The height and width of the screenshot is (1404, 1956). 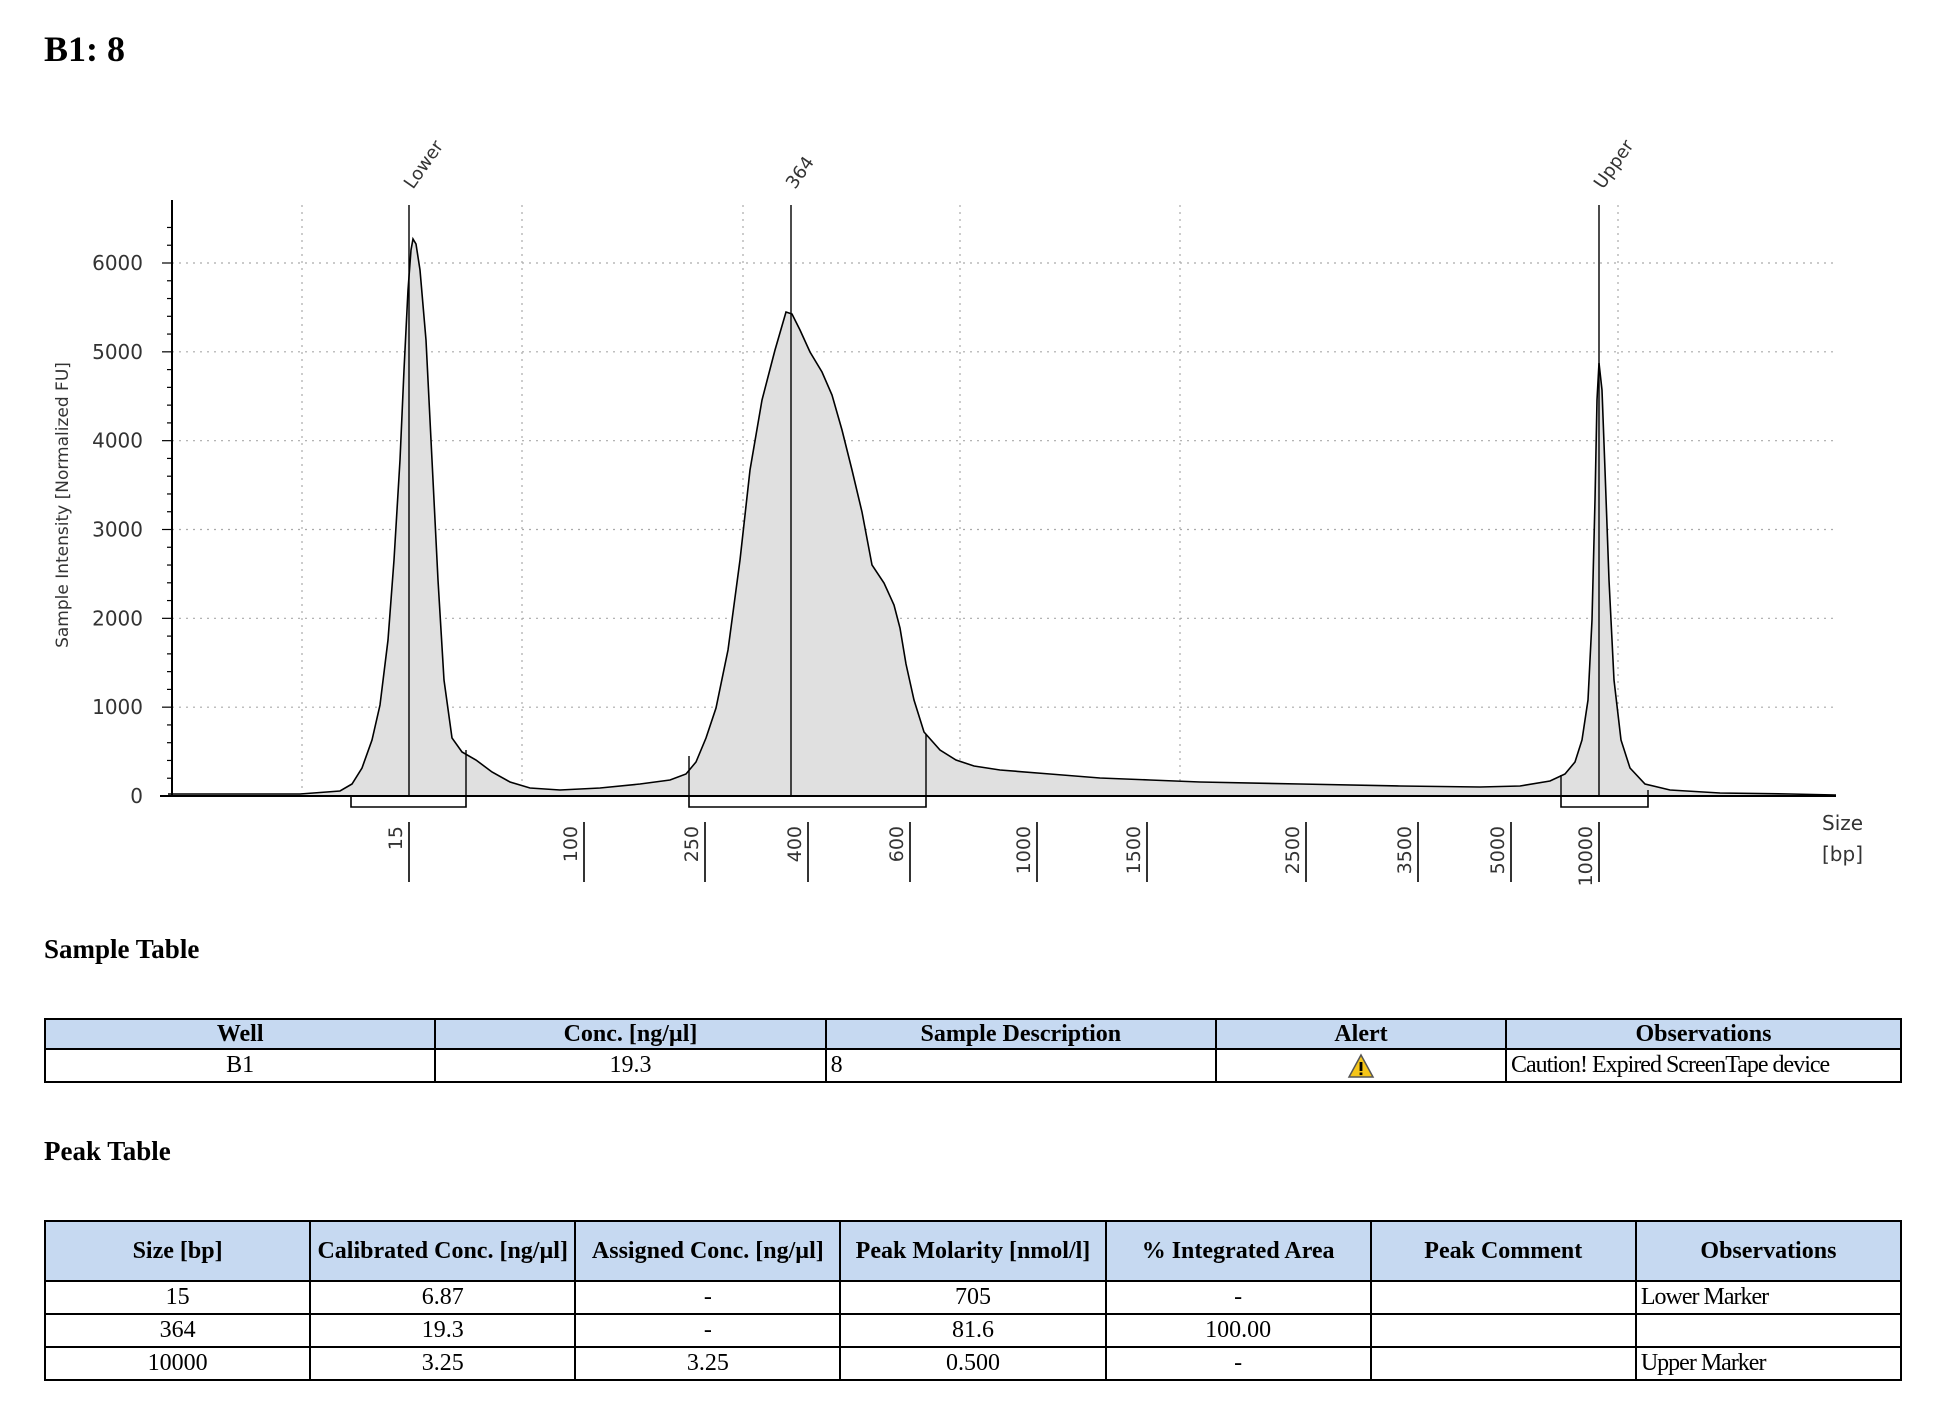 What do you see at coordinates (630, 1034) in the screenshot?
I see `column-header-conc: Conc. [ng/µl]` at bounding box center [630, 1034].